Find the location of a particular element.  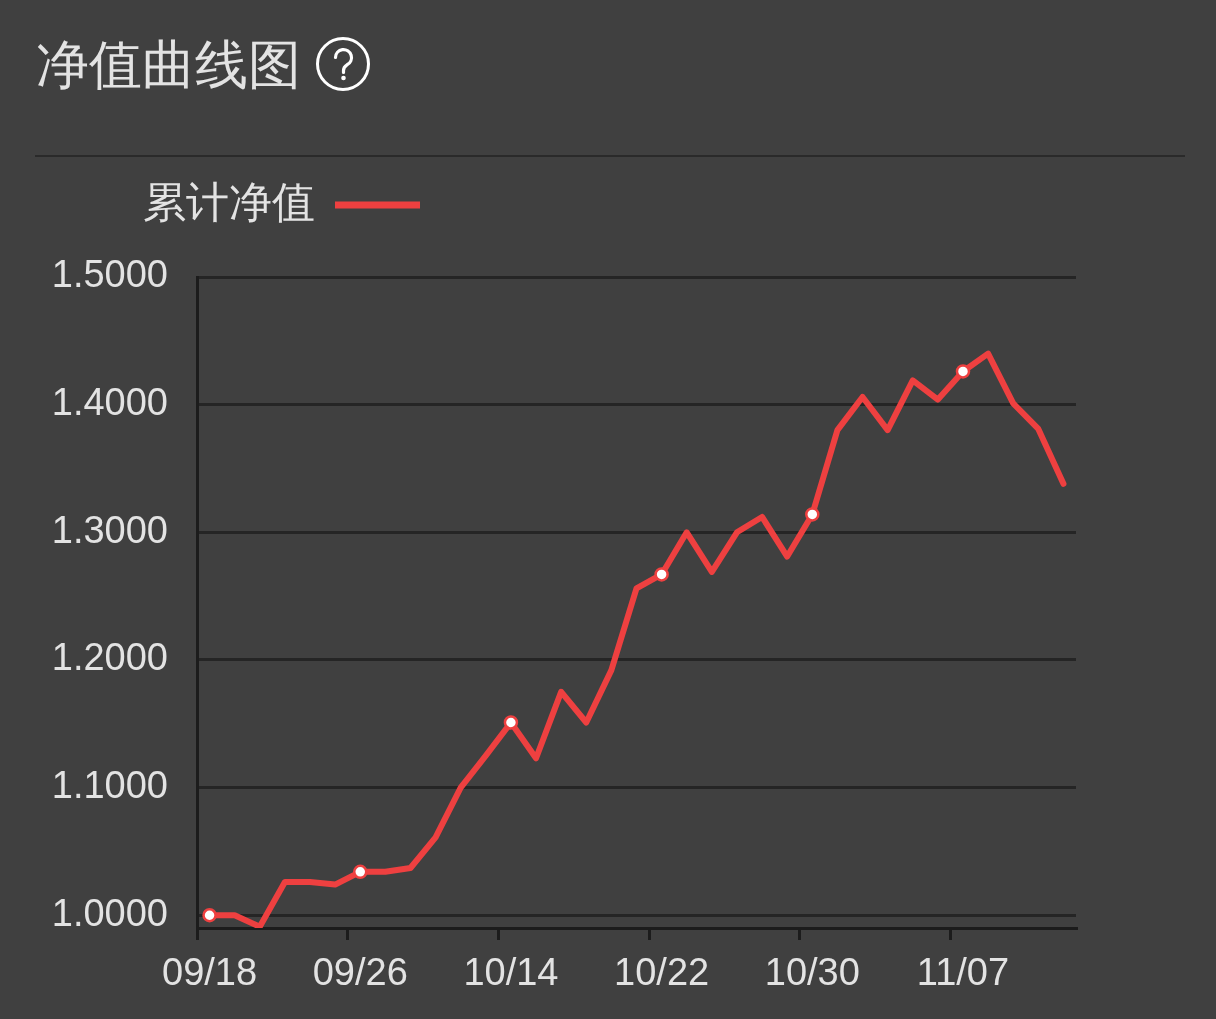

y-tick-label: 1.0000 is located at coordinates (109, 912).